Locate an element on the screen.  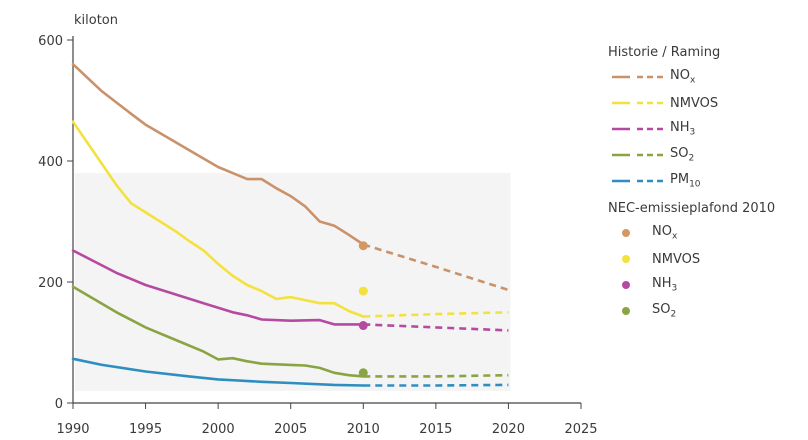
y-axis-unit-label: kiloton is located at coordinates (96, 20).